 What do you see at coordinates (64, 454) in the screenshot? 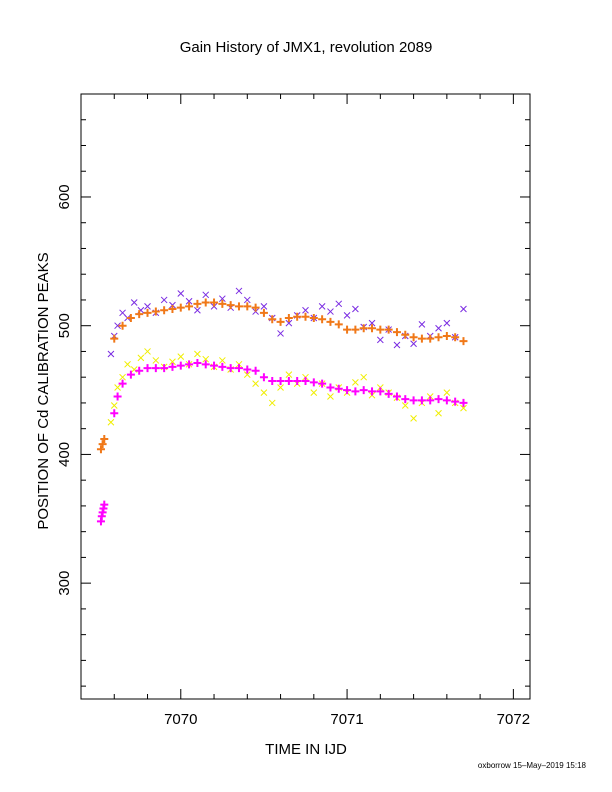
I see `y-tick-label: 400` at bounding box center [64, 454].